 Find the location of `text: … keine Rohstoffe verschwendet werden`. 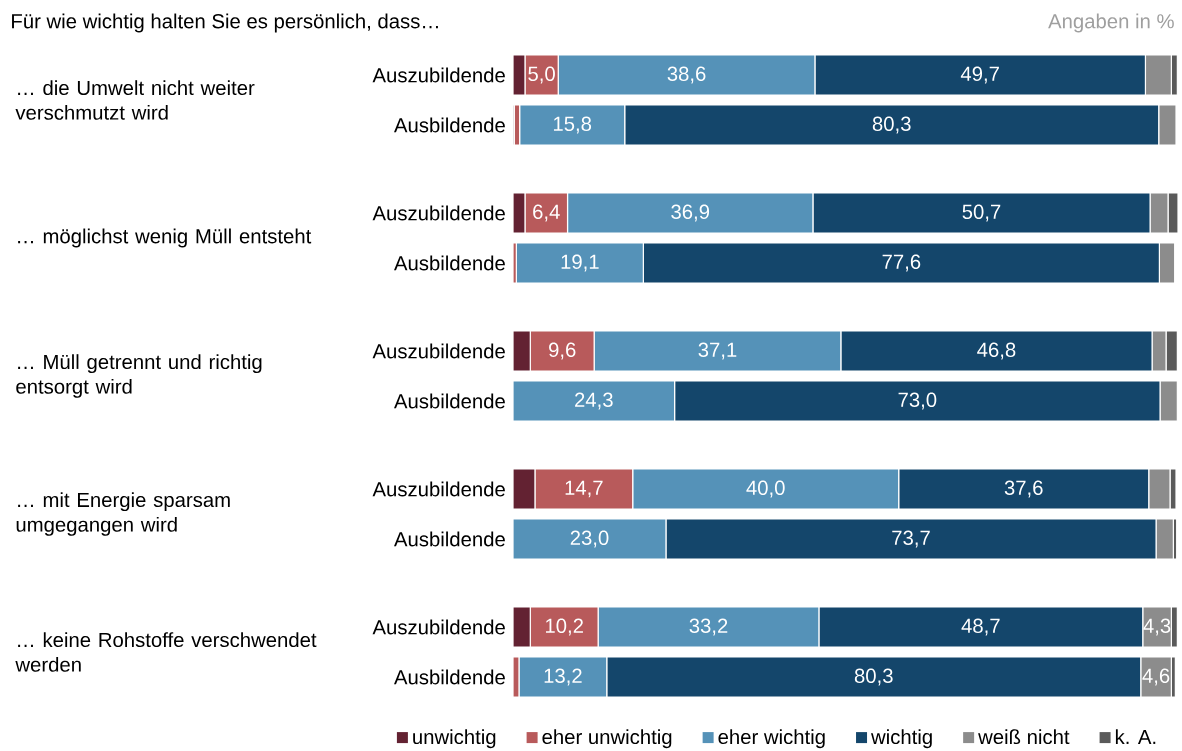

text: … keine Rohstoffe verschwendet werden is located at coordinates (166, 652).